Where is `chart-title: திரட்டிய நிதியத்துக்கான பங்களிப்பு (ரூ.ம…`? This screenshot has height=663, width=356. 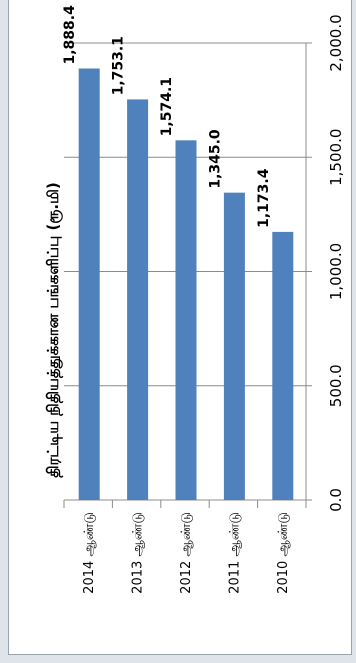 chart-title: திரட்டிய நிதியத்துக்கான பங்களிப்பு (ரூ.ம… is located at coordinates (53, 329).